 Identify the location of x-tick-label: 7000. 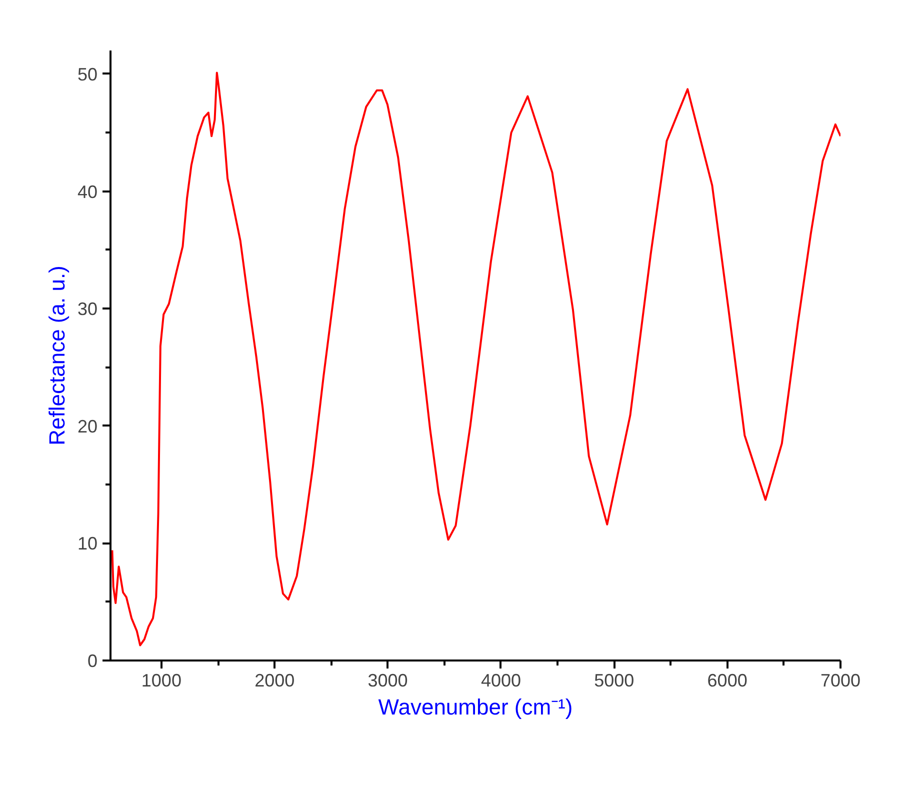
(840, 680).